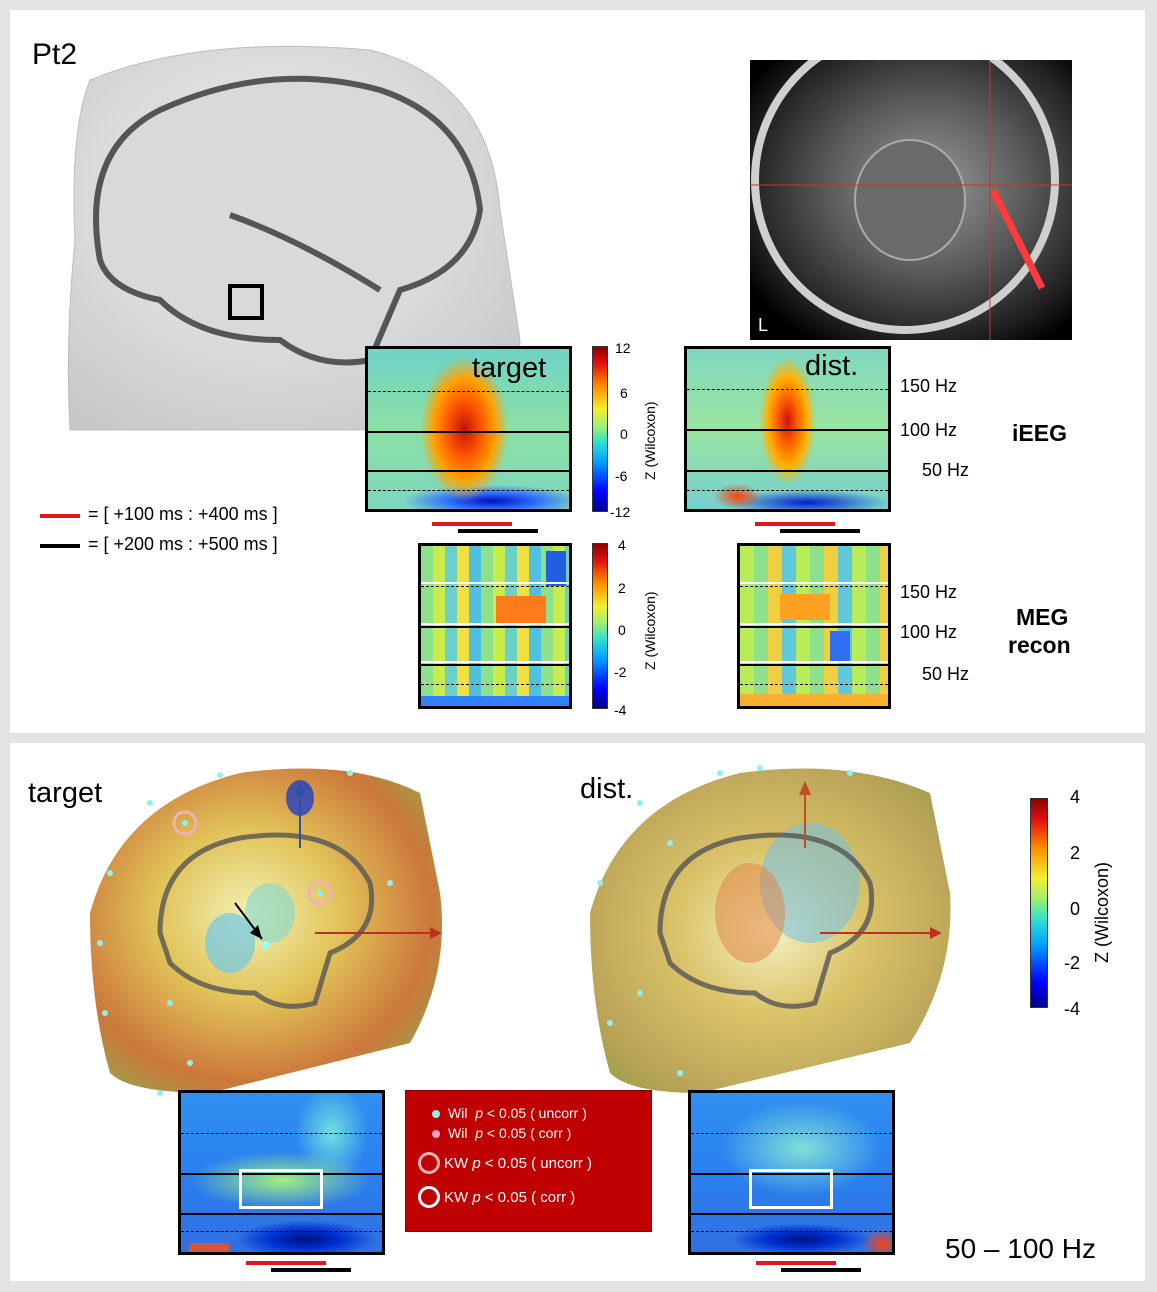 Image resolution: width=1157 pixels, height=1292 pixels. I want to click on meg-cbar-tick: -4, so click(620, 710).